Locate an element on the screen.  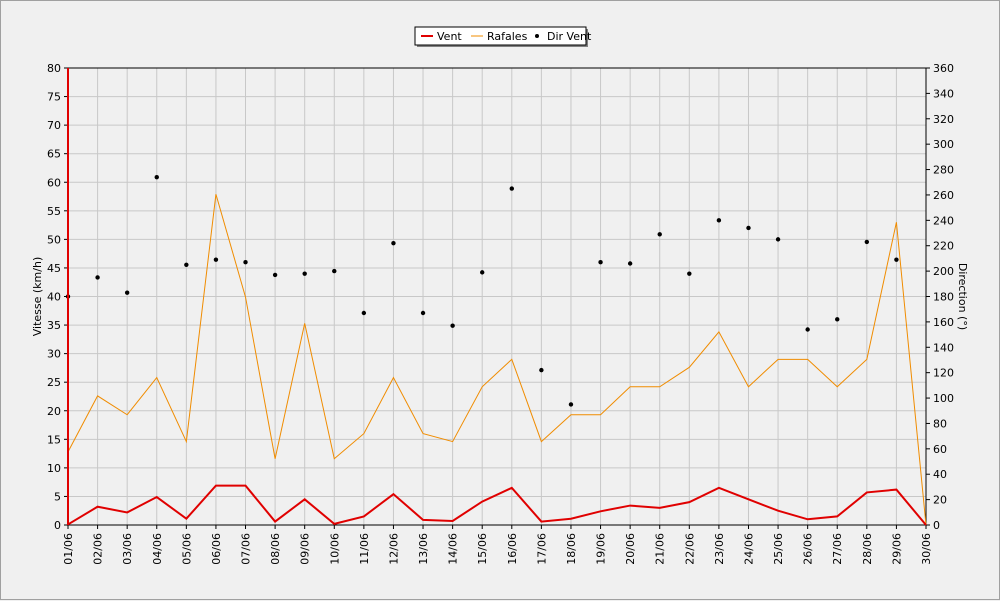
x-tick-label: 15/06 is located at coordinates (482, 549).